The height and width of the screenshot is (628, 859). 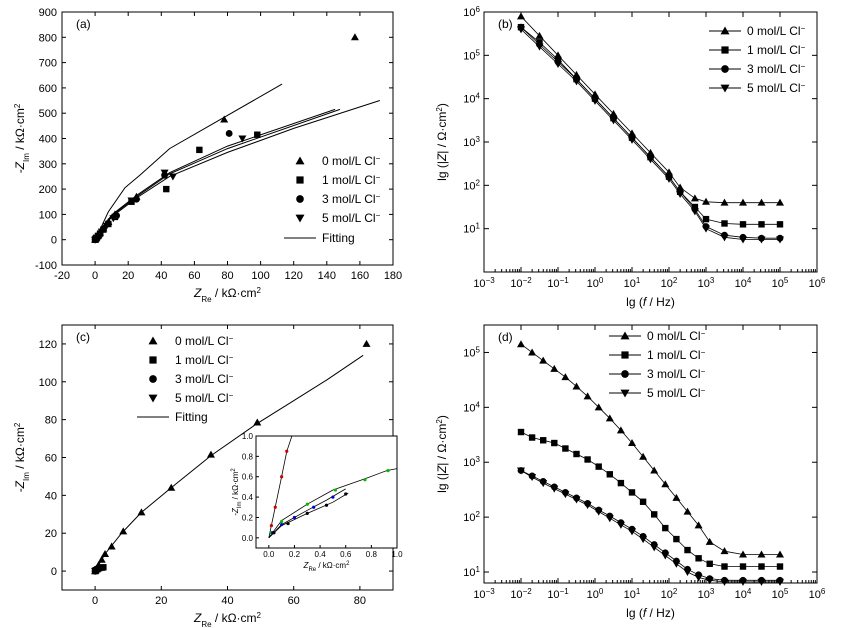 I want to click on x-tick-label: 105, so click(x=780, y=283).